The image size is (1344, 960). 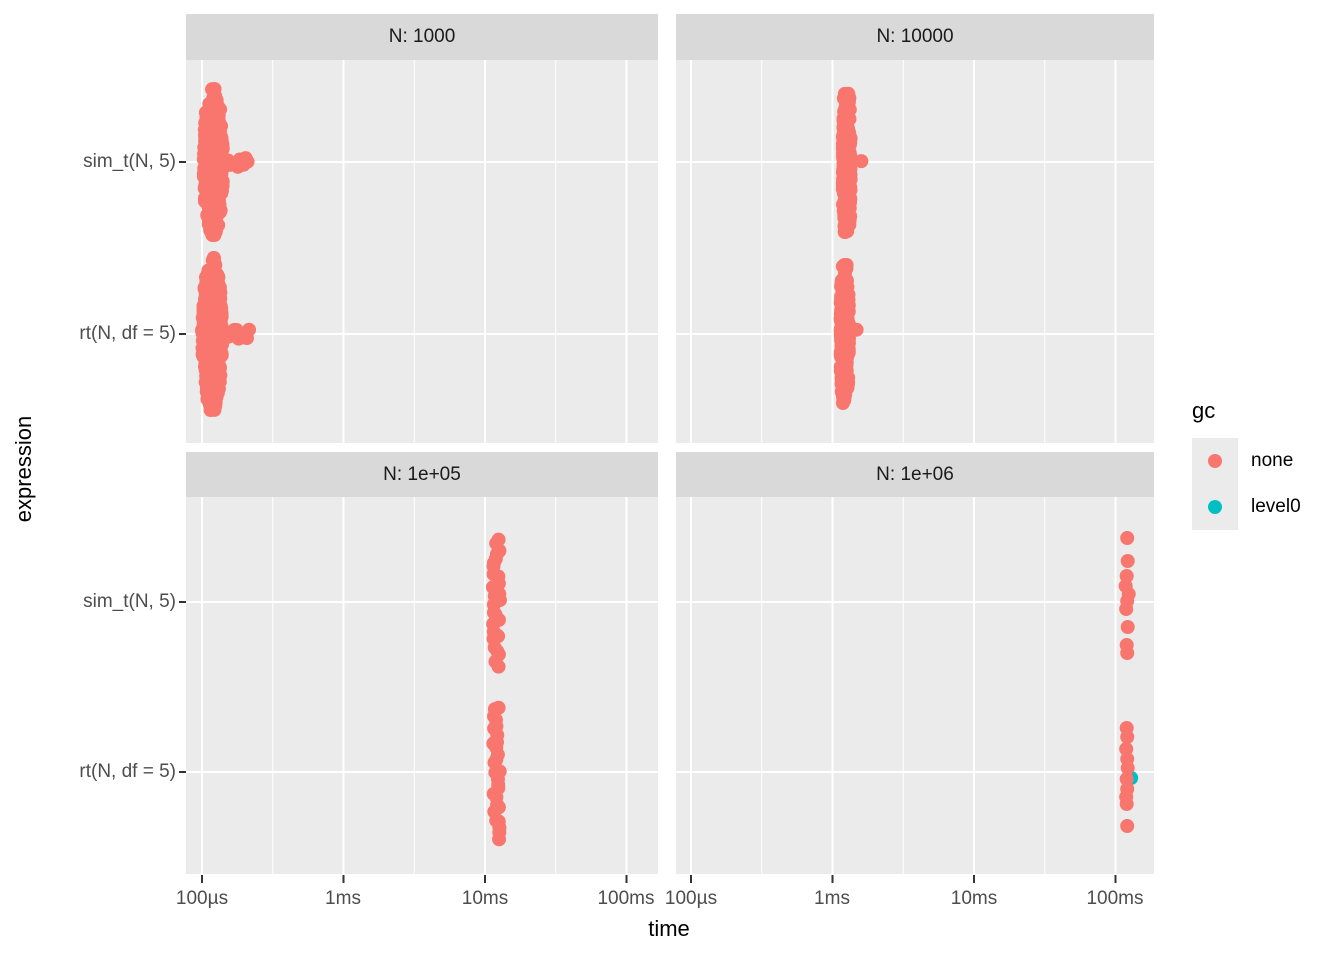 I want to click on legend: gc none level0, so click(x=1267, y=464).